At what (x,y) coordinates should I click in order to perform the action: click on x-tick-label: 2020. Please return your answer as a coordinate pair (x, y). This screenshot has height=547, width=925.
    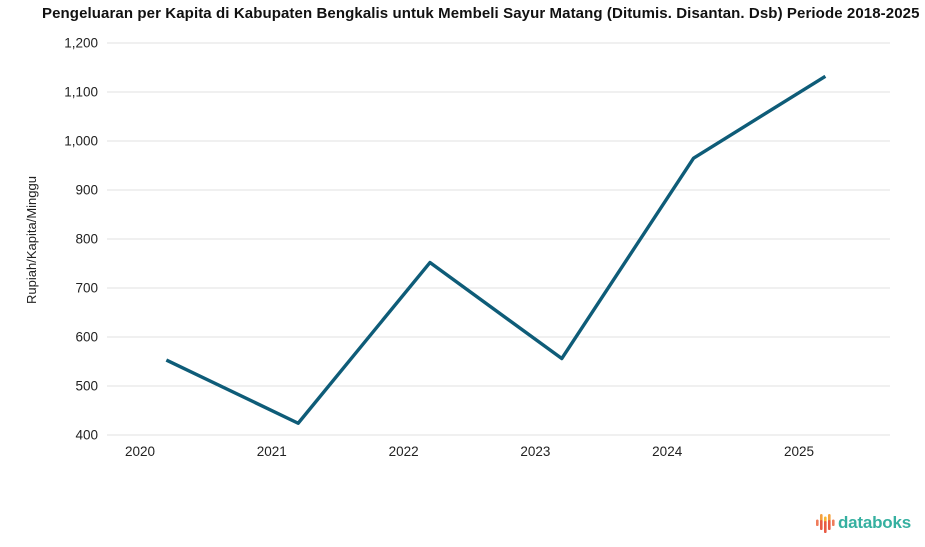
    Looking at the image, I should click on (140, 451).